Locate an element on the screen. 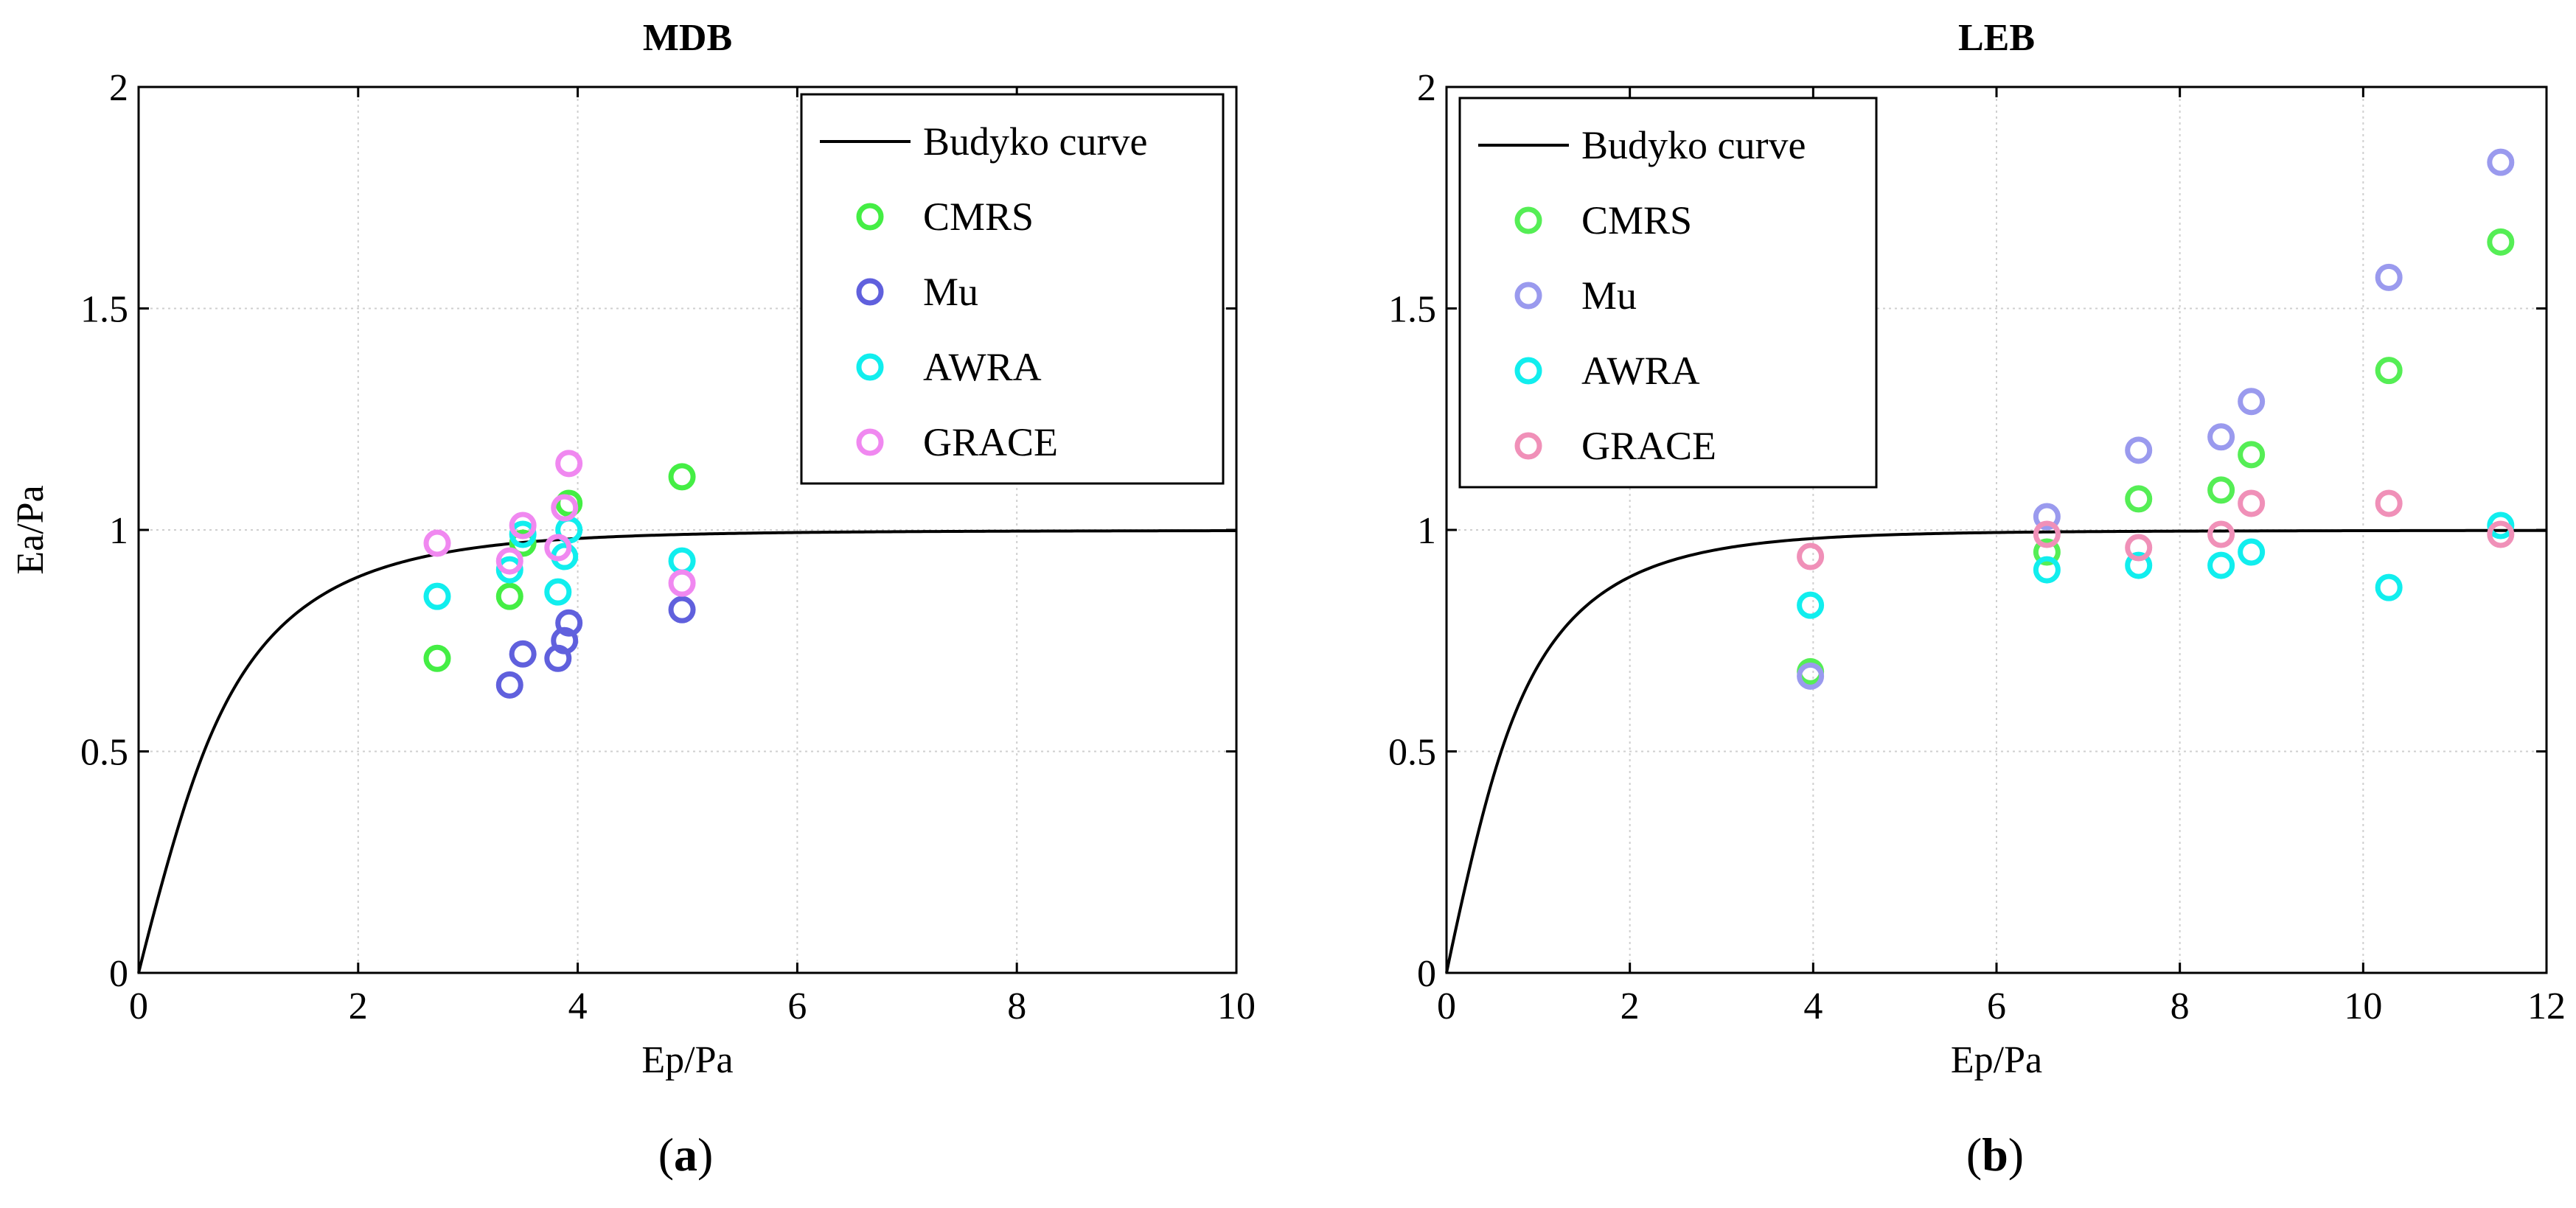 The height and width of the screenshot is (1208, 2576). panel-label-a: (a) is located at coordinates (686, 1154).